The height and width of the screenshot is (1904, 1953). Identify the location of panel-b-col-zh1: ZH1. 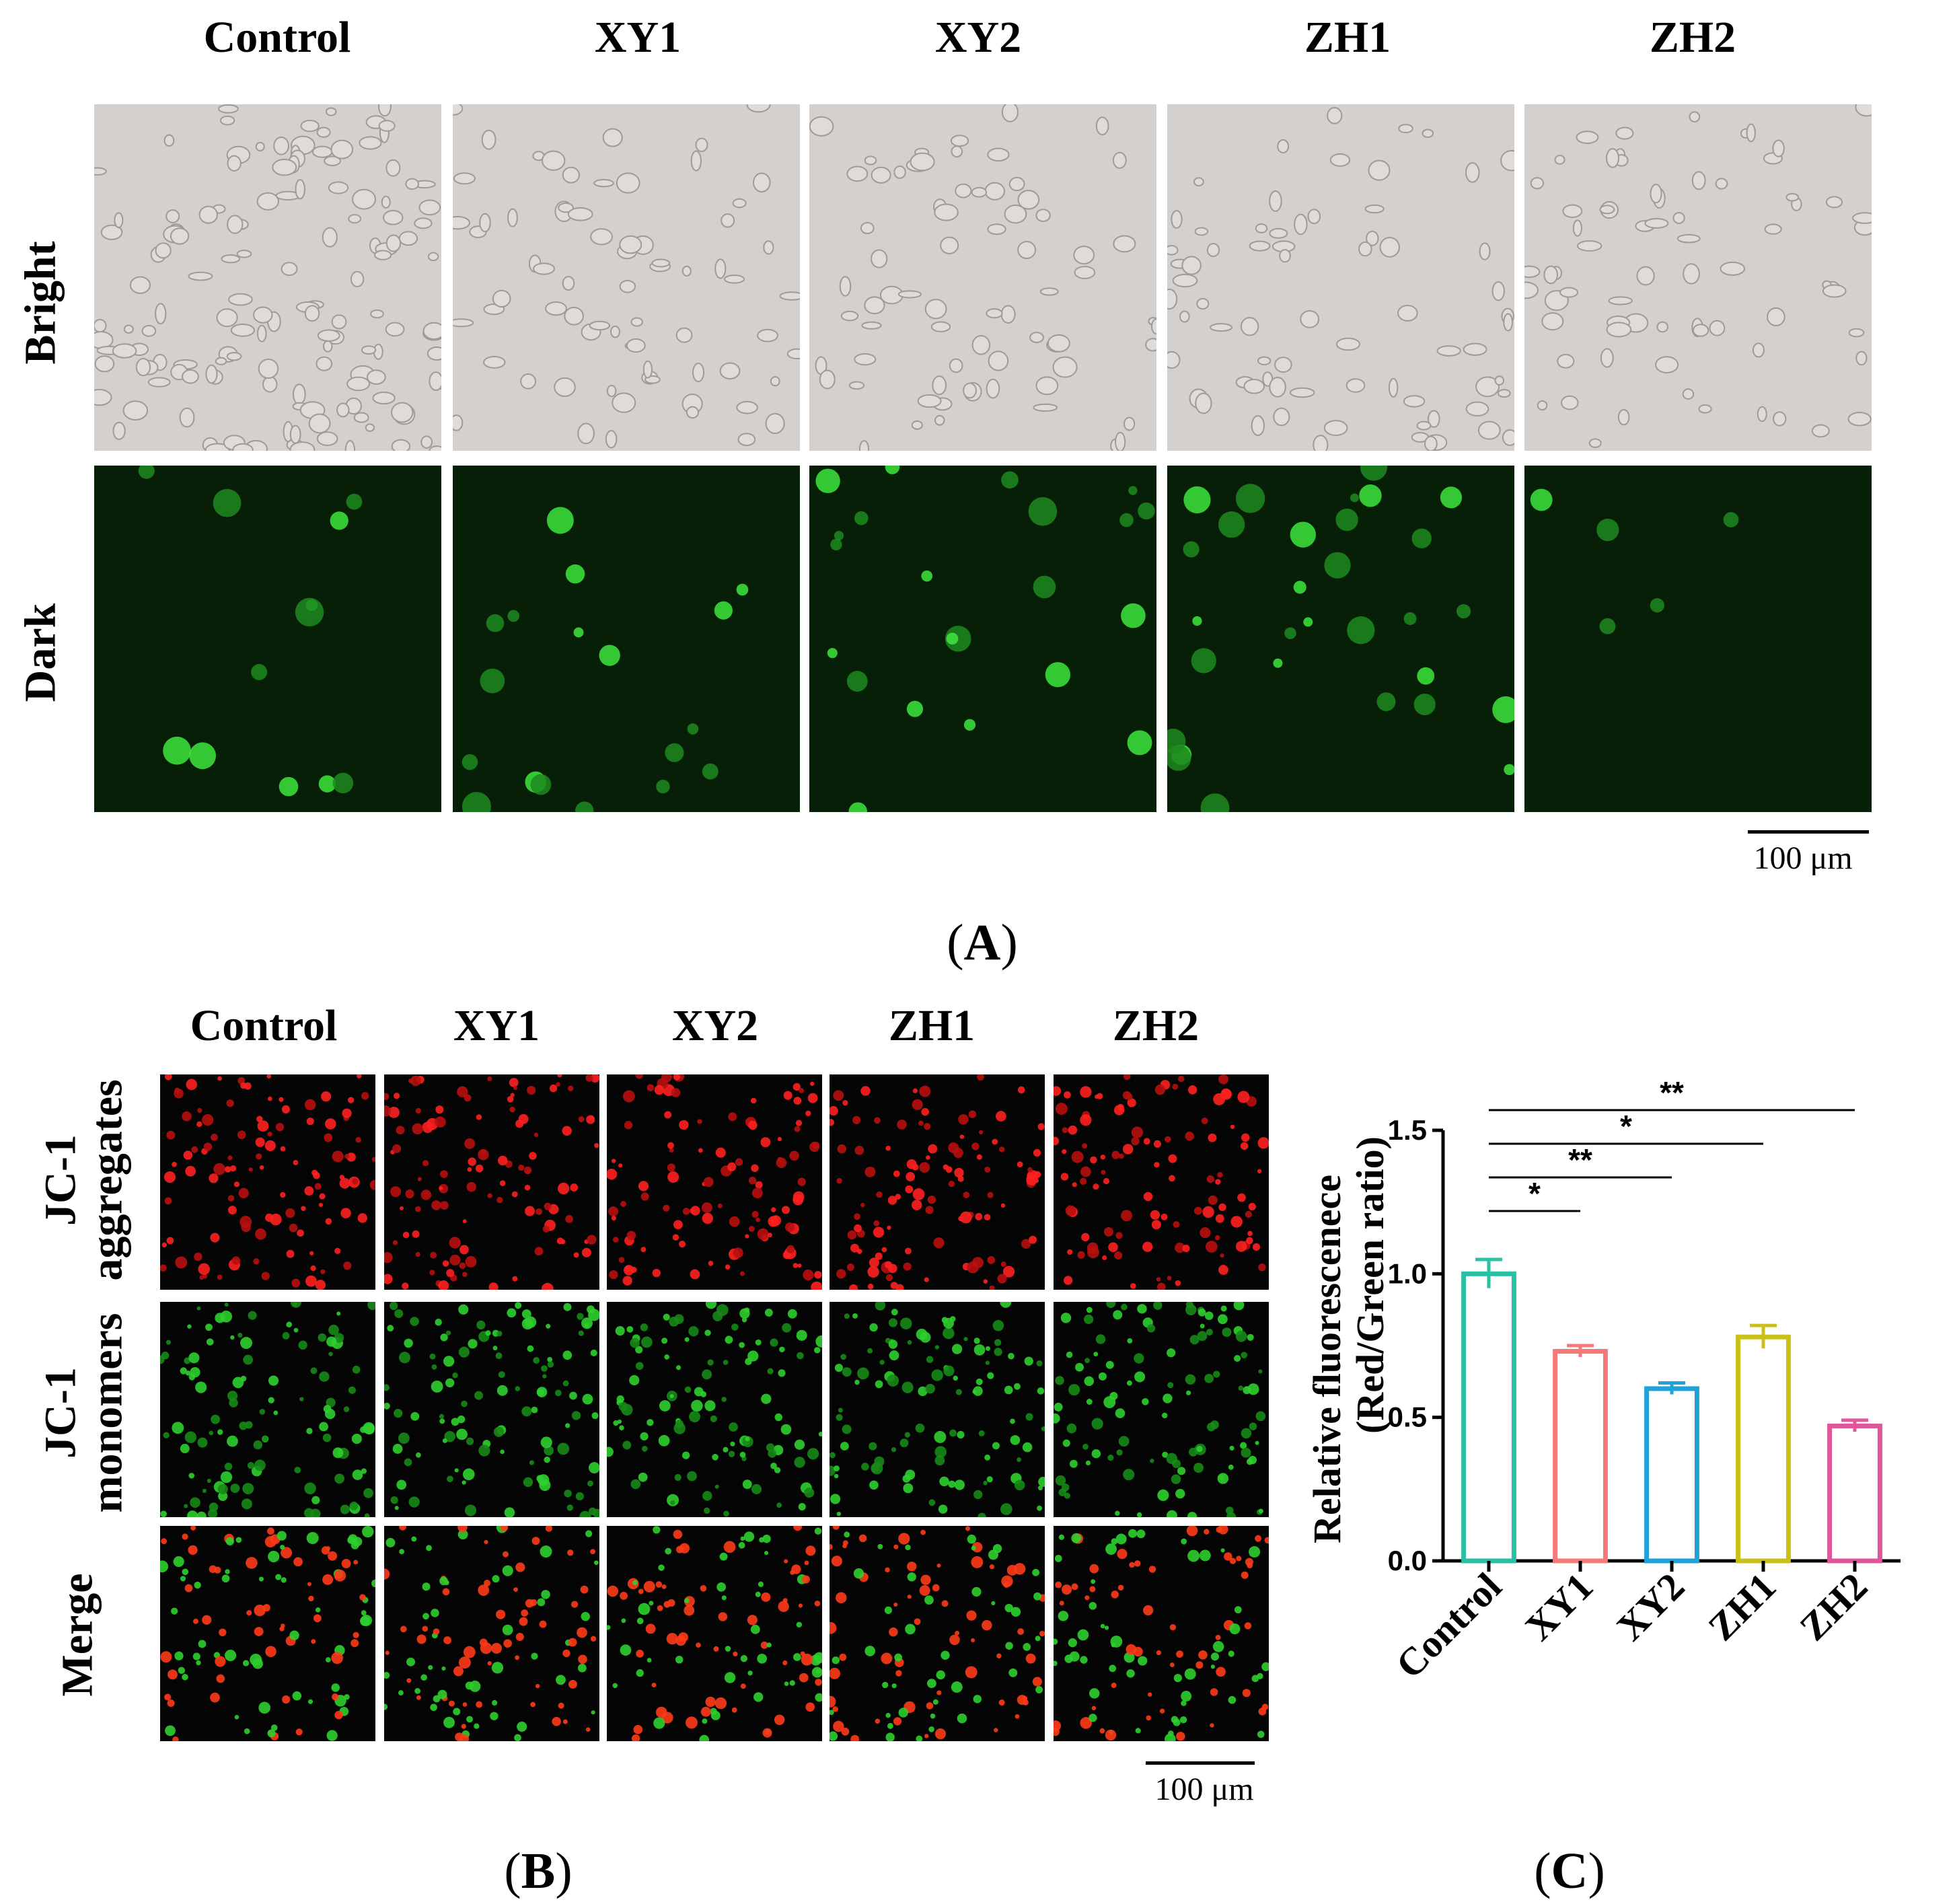
(931, 1025).